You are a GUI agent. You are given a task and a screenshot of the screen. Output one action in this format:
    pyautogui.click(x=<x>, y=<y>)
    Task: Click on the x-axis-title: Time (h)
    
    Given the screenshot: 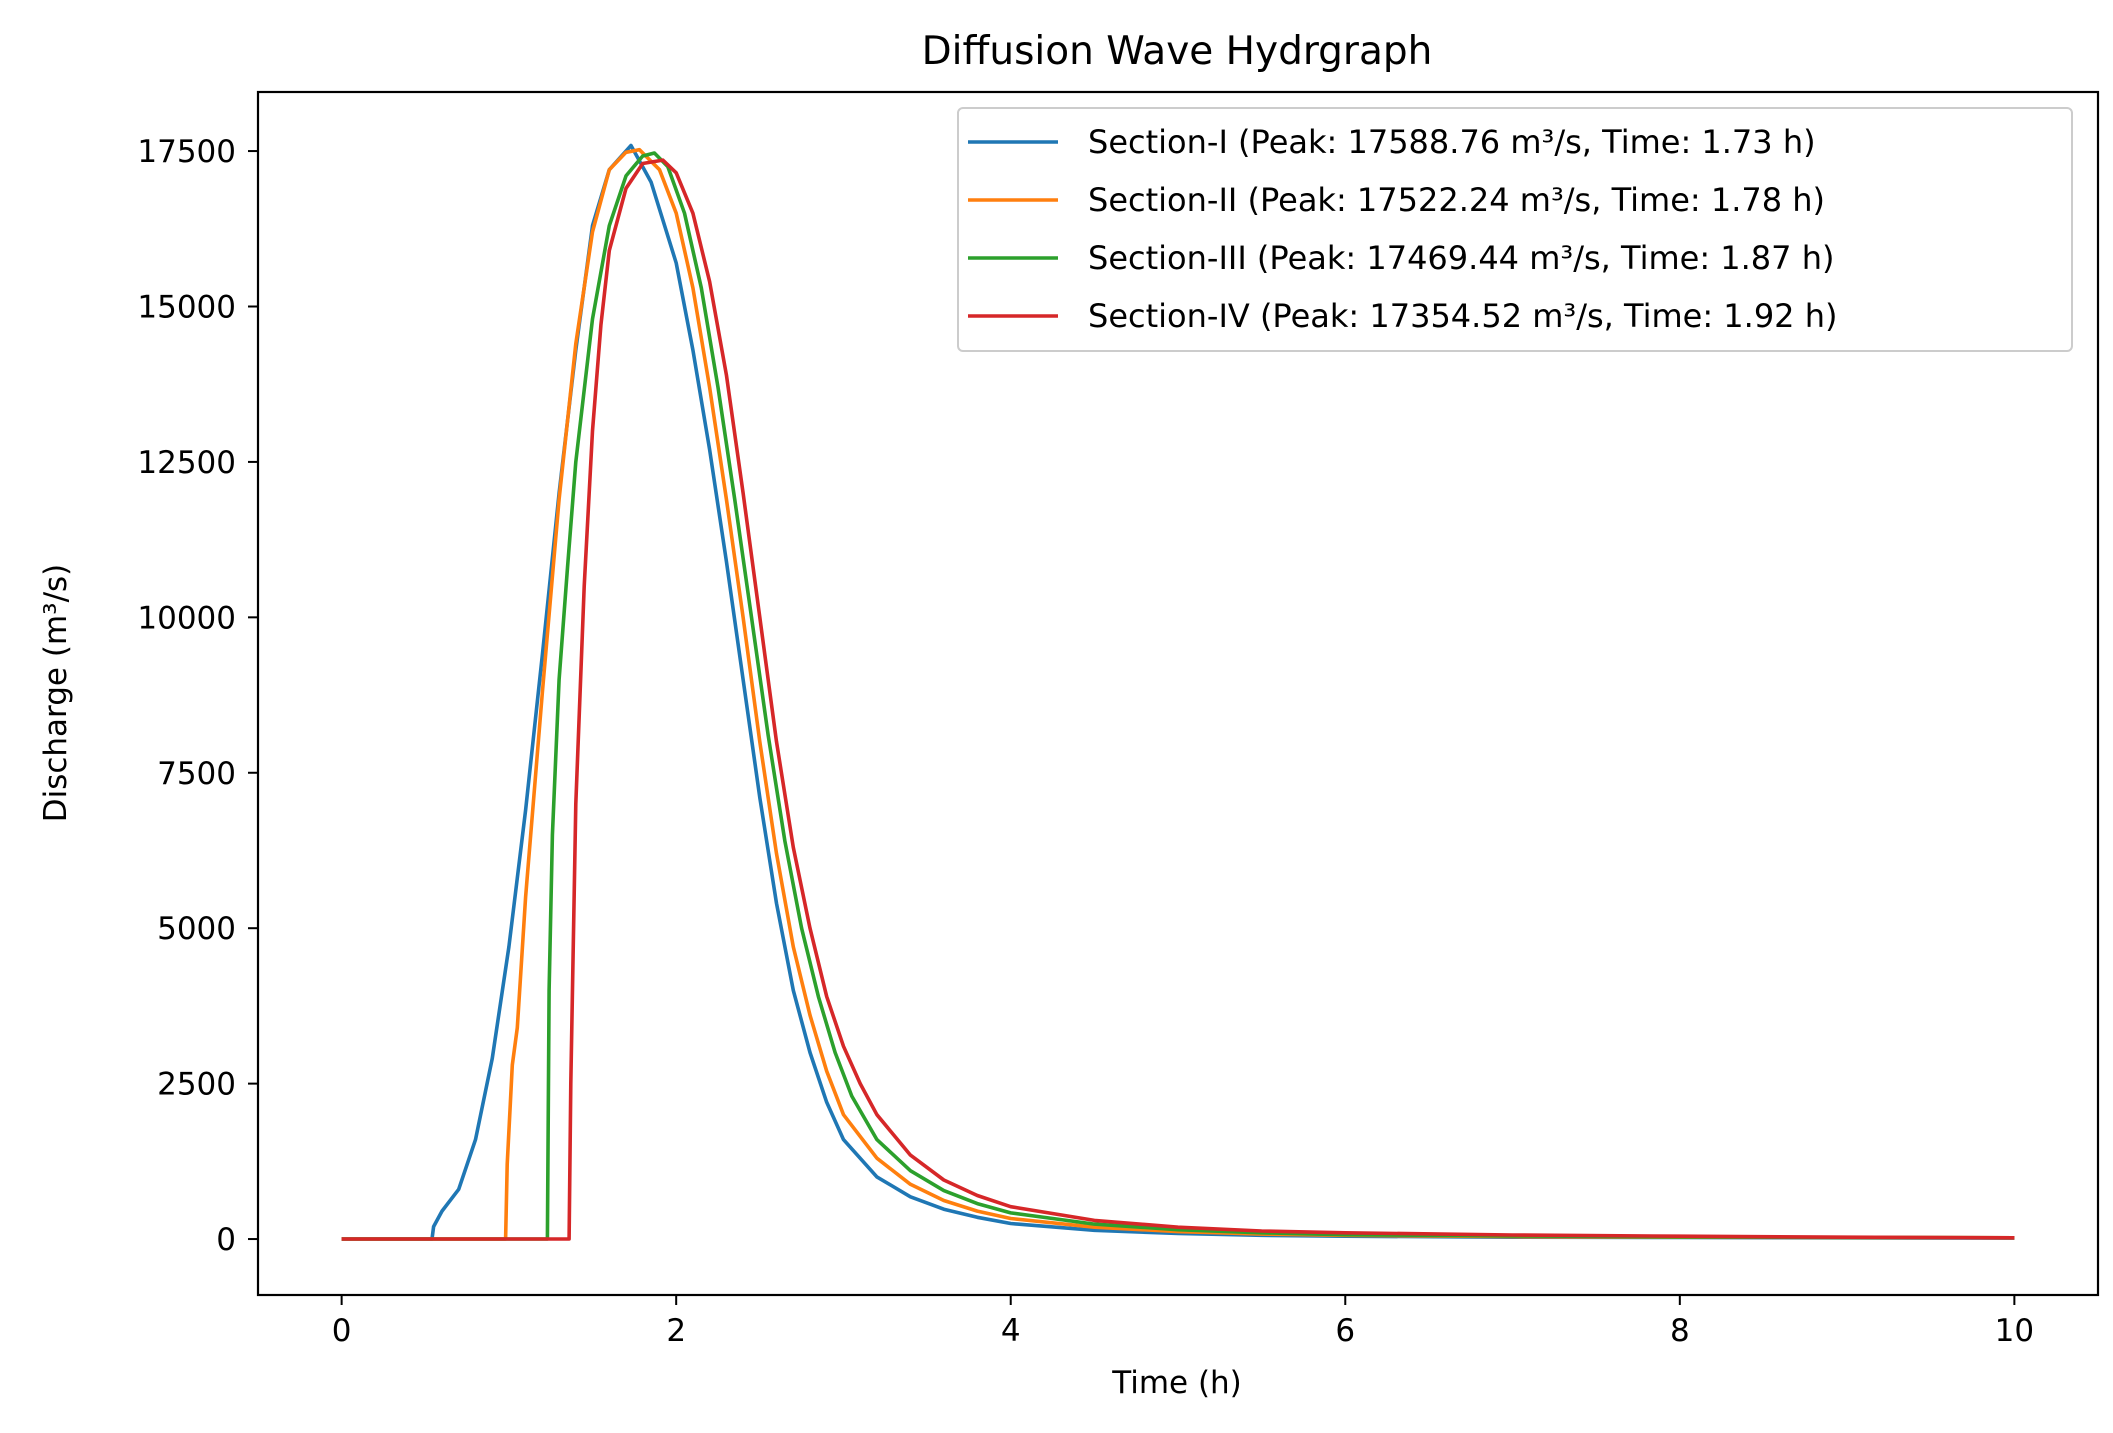 What is the action you would take?
    pyautogui.click(x=1176, y=1383)
    